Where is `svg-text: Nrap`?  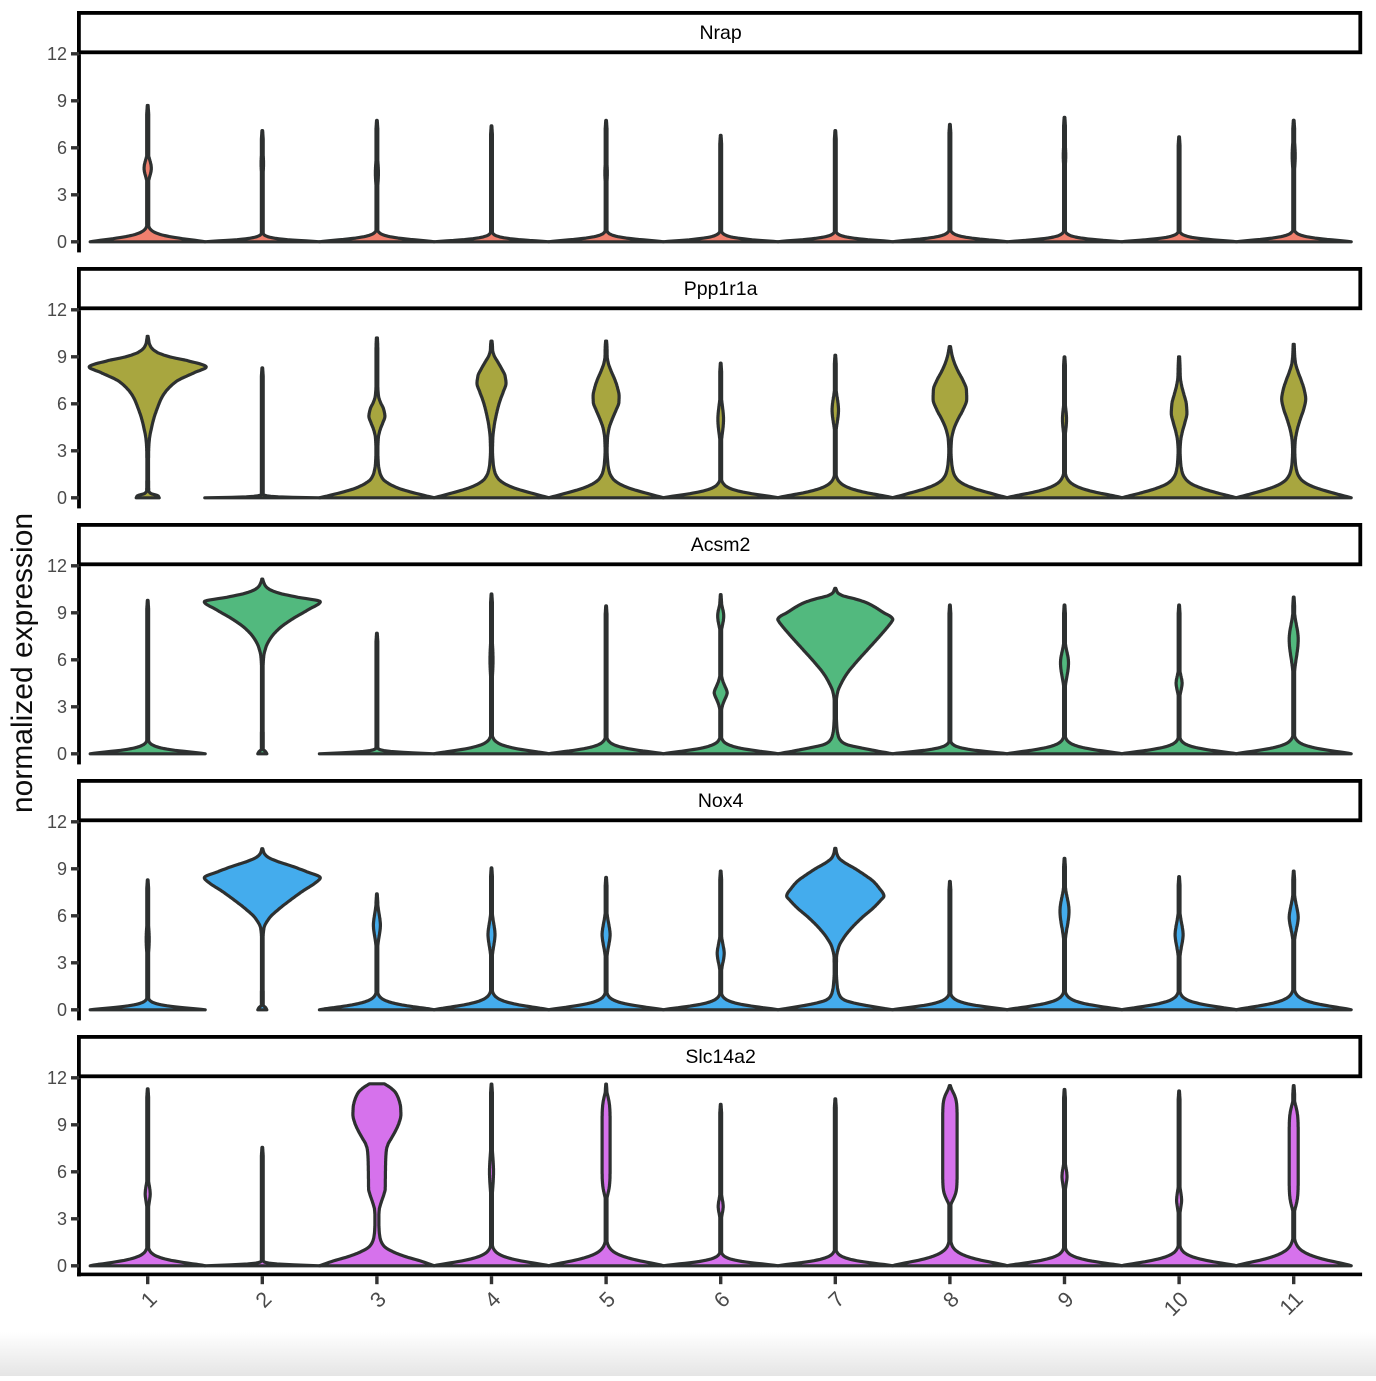 svg-text: Nrap is located at coordinates (720, 33).